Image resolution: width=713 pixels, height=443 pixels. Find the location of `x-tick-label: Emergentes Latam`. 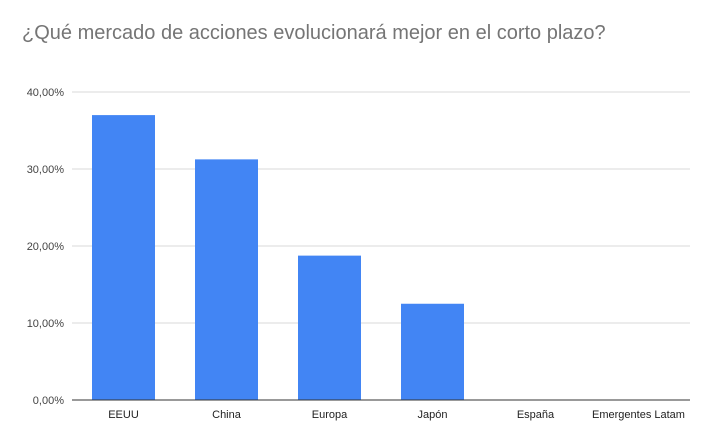

x-tick-label: Emergentes Latam is located at coordinates (638, 415).